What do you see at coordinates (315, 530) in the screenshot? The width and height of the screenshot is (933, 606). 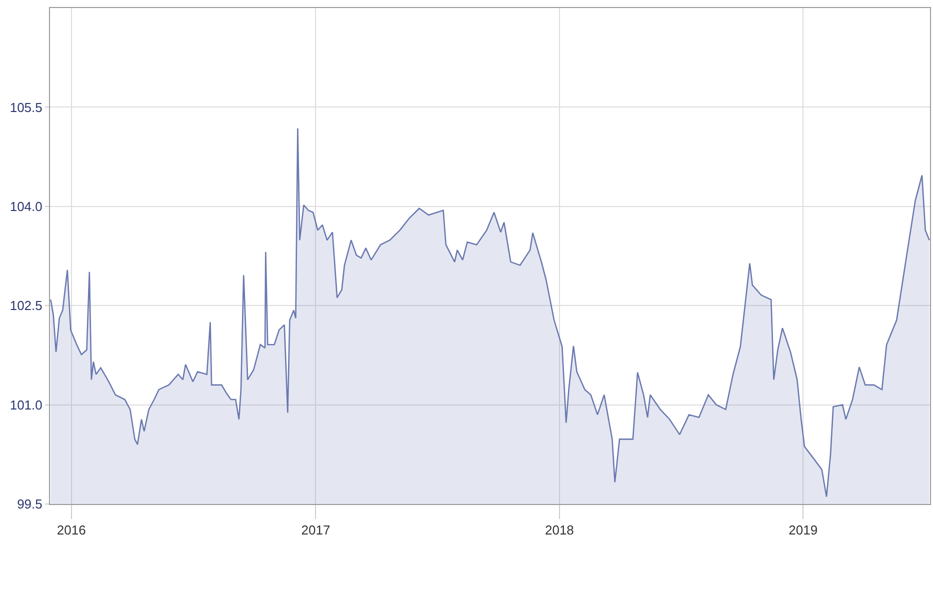 I see `x-tick-label: 2017` at bounding box center [315, 530].